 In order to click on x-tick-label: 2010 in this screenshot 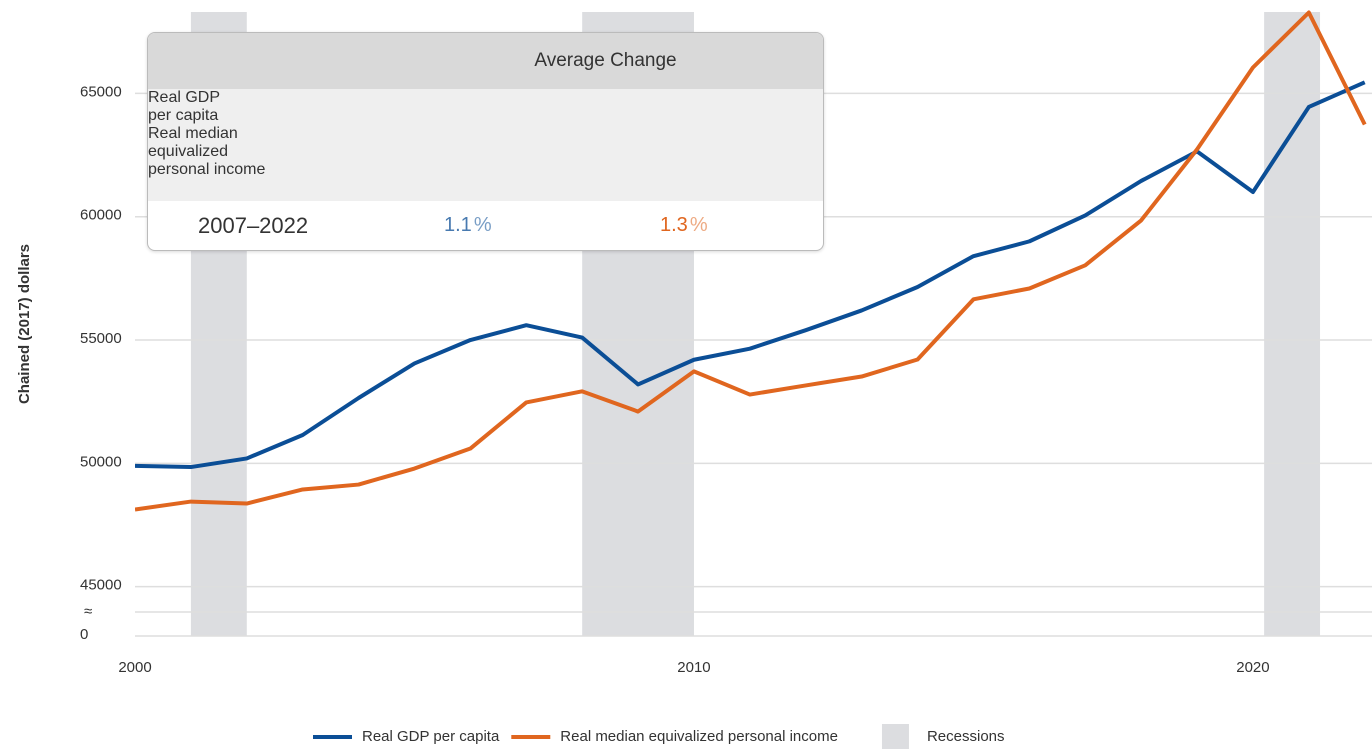, I will do `click(693, 667)`.